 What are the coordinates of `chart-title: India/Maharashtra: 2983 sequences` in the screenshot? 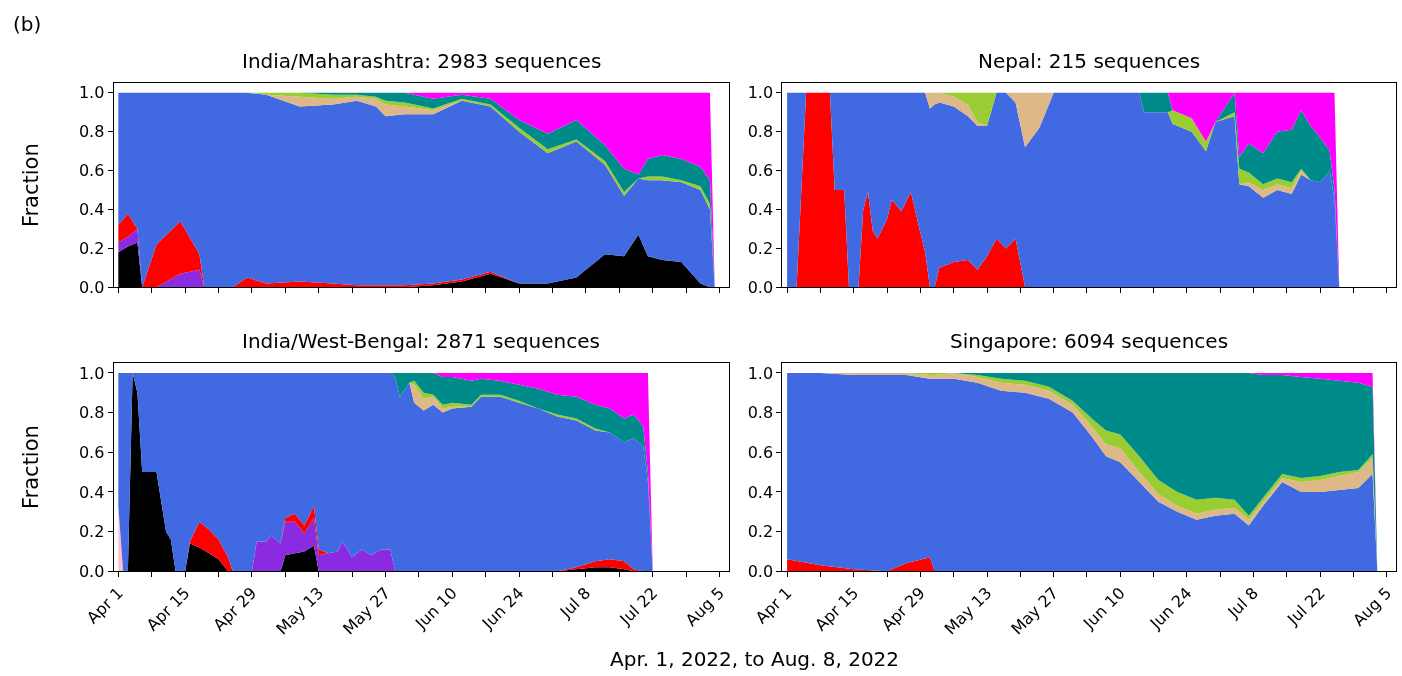 It's located at (422, 61).